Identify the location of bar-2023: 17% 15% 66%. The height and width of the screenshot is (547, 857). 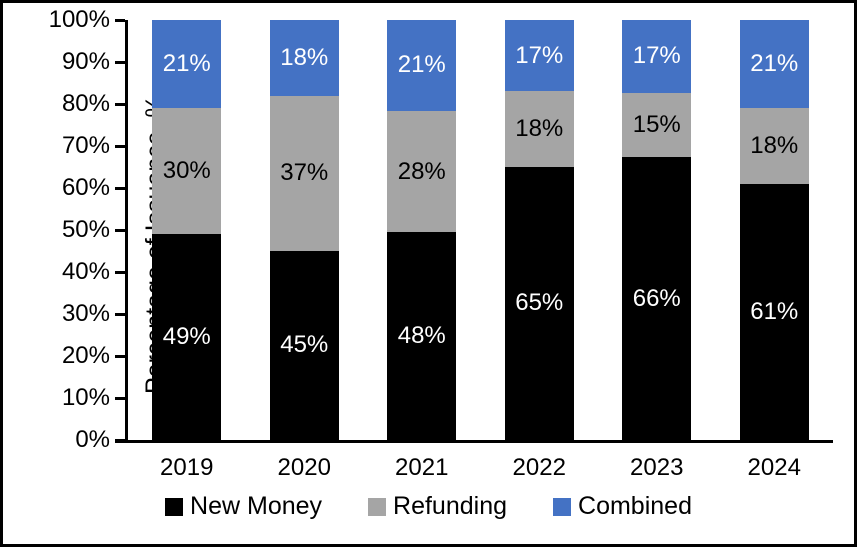
(657, 230).